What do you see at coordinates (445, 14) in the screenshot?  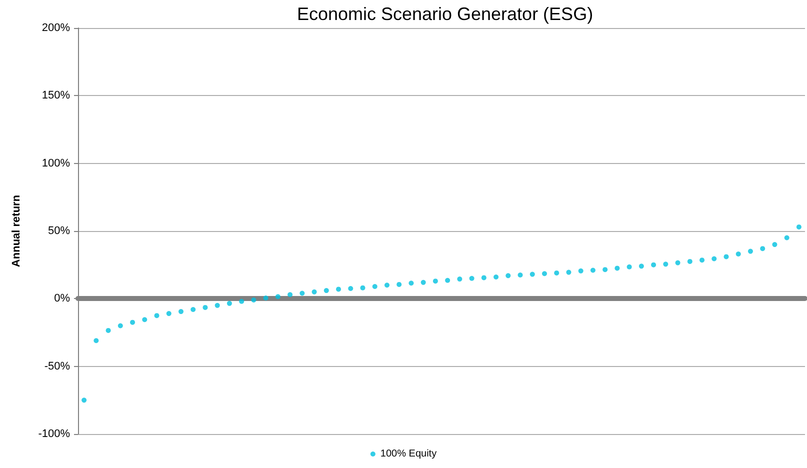 I see `chart-title: Economic Scenario Generator (ESG)` at bounding box center [445, 14].